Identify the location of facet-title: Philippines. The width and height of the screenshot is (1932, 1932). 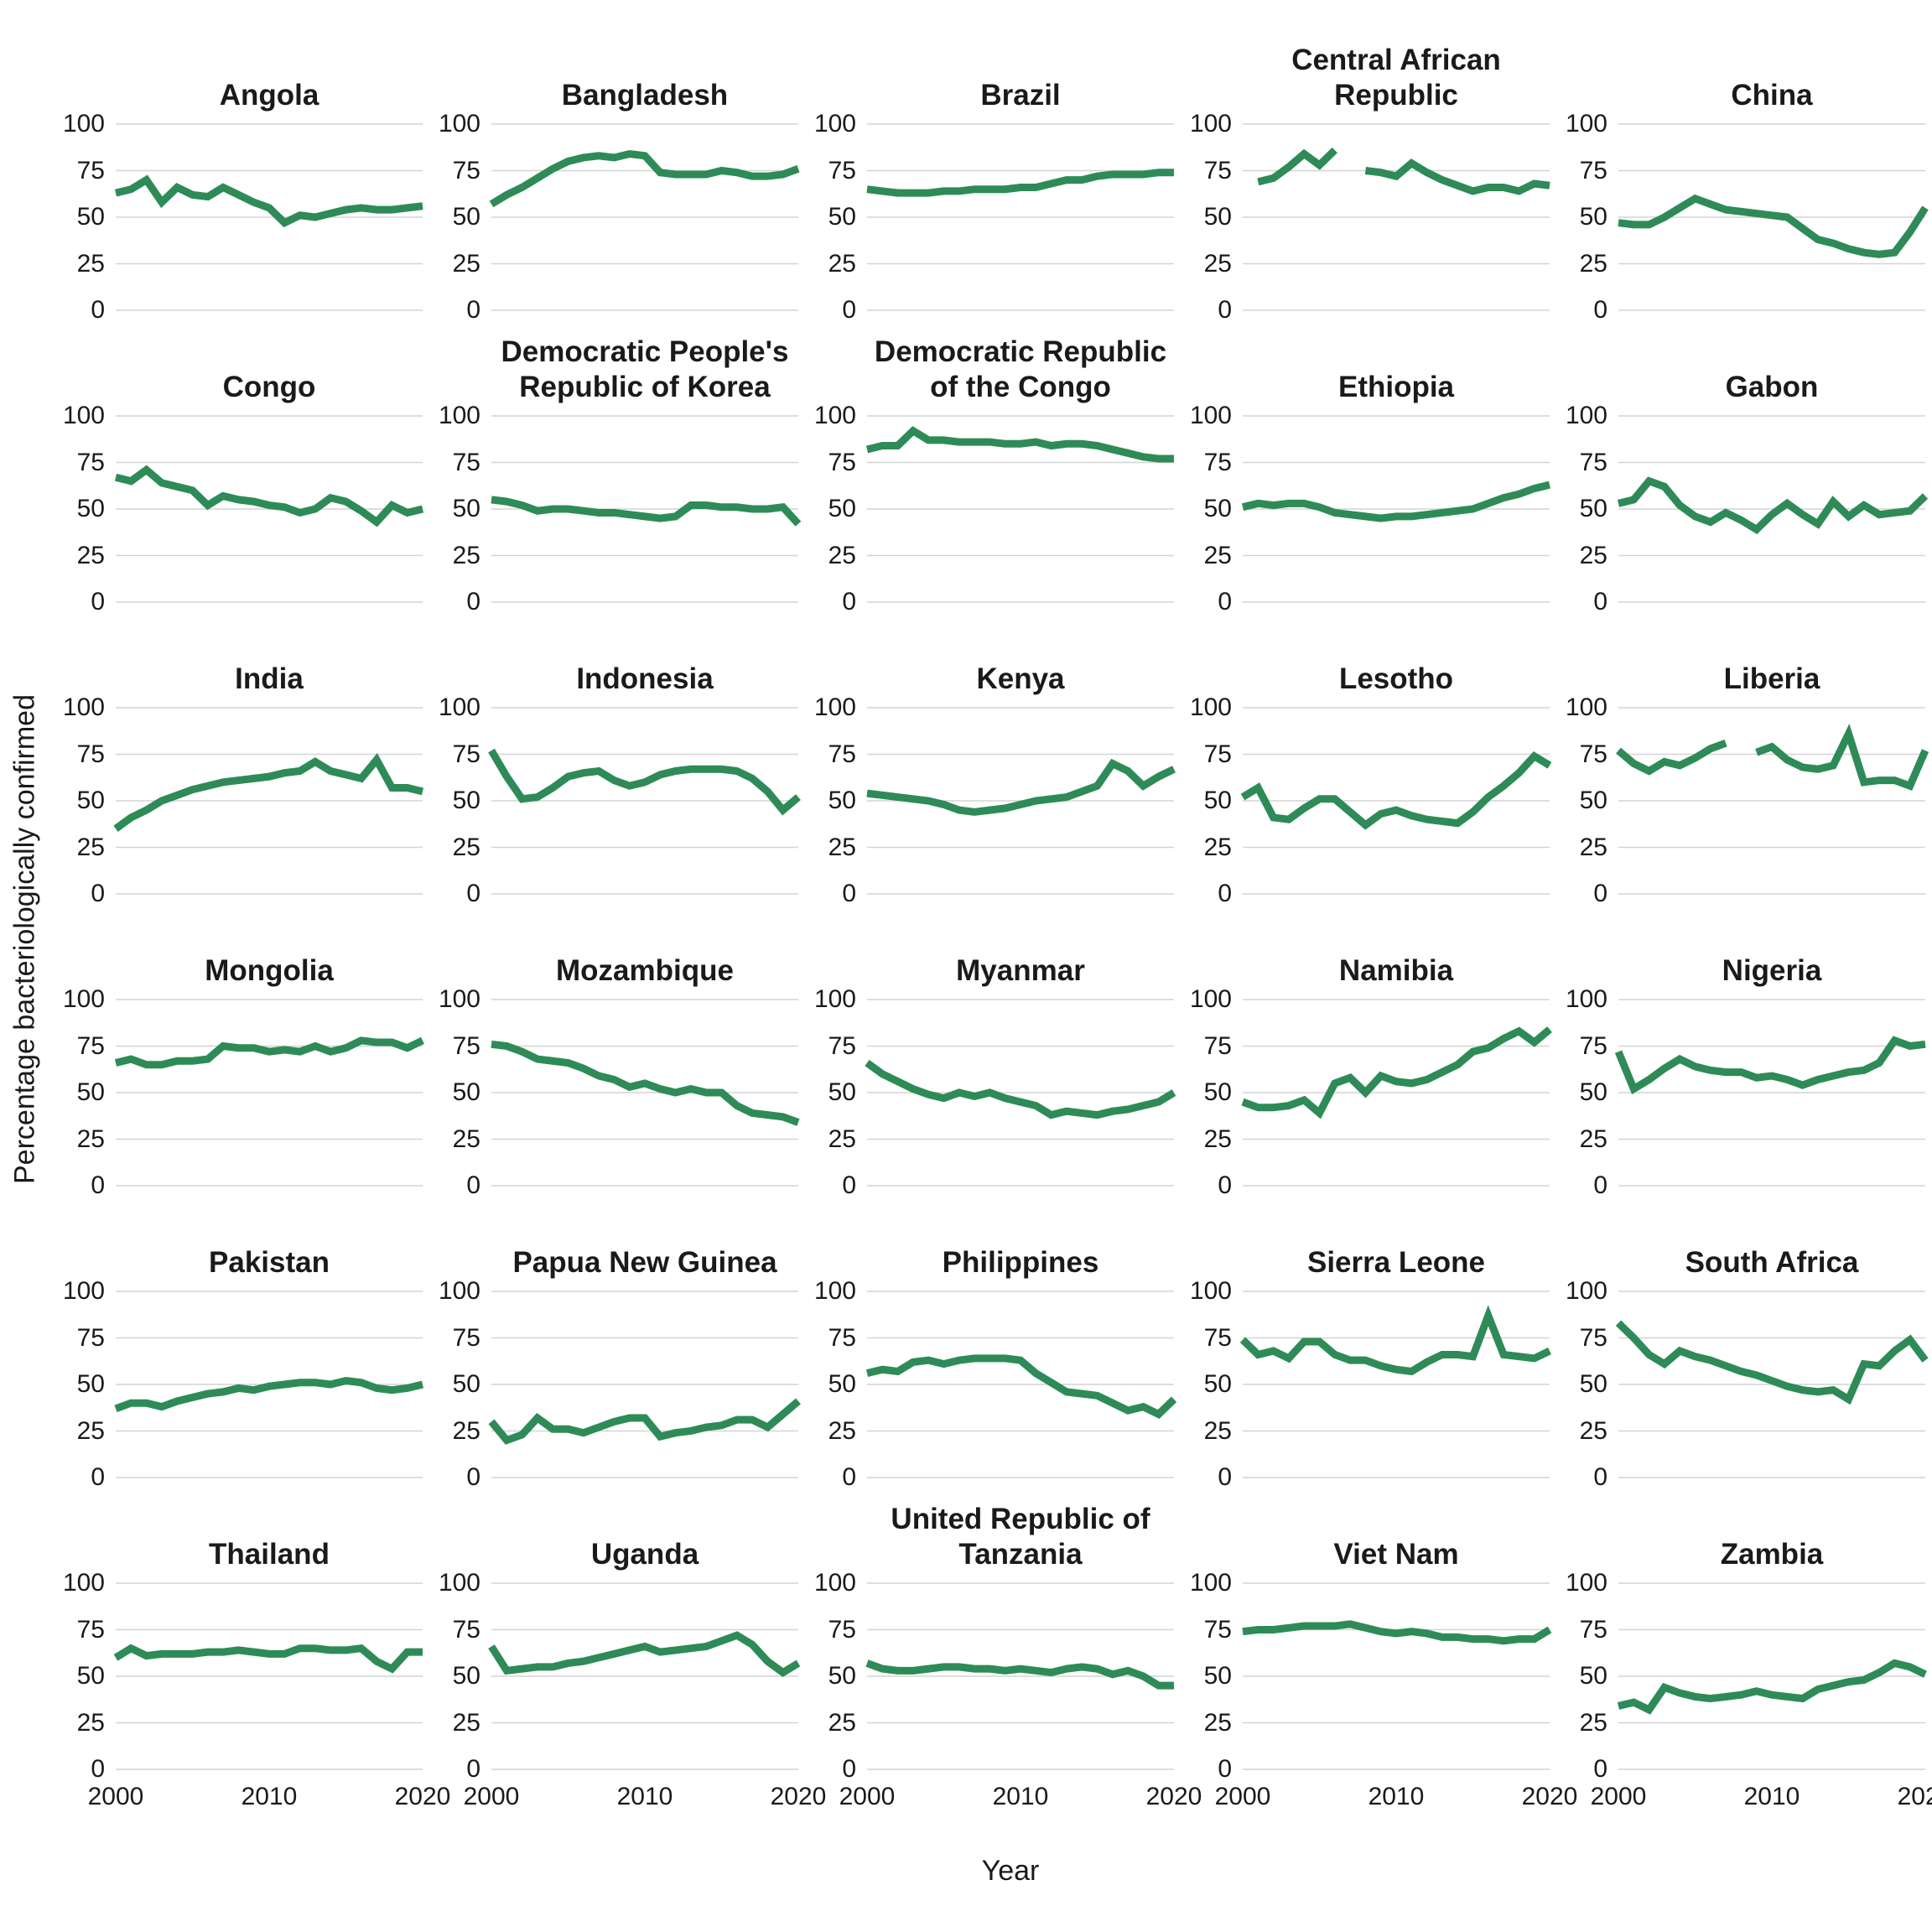
(1020, 1262).